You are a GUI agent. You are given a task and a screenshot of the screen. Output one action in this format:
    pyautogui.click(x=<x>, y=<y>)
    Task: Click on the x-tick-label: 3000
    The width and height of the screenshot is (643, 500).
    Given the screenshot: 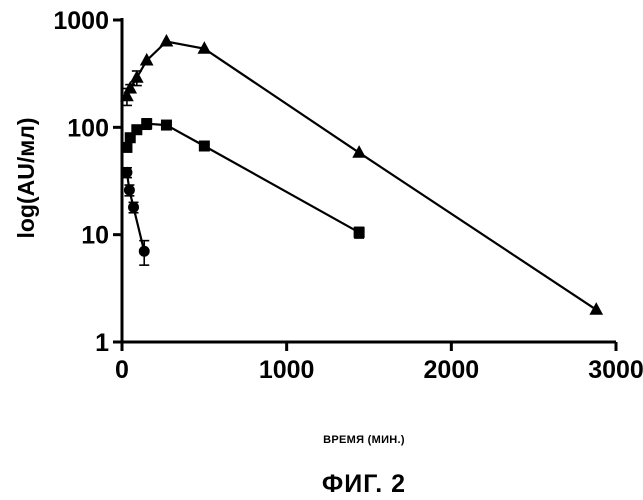 What is the action you would take?
    pyautogui.click(x=615, y=370)
    